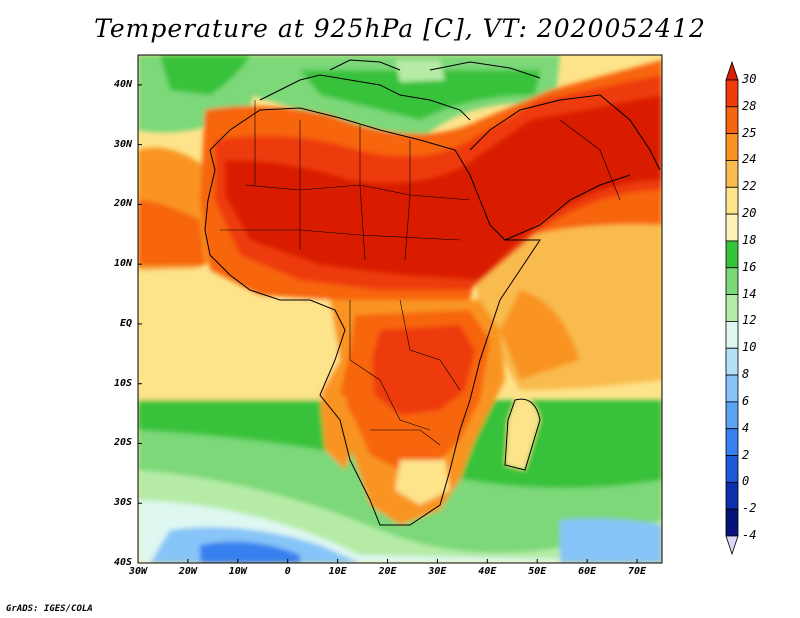  What do you see at coordinates (749, 535) in the screenshot?
I see `colorbar-label: -4` at bounding box center [749, 535].